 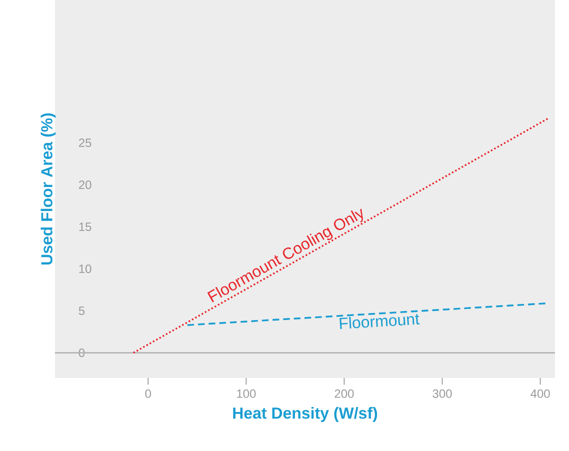 What do you see at coordinates (48, 188) in the screenshot?
I see `y-axis-title: Used Floor Area (%)` at bounding box center [48, 188].